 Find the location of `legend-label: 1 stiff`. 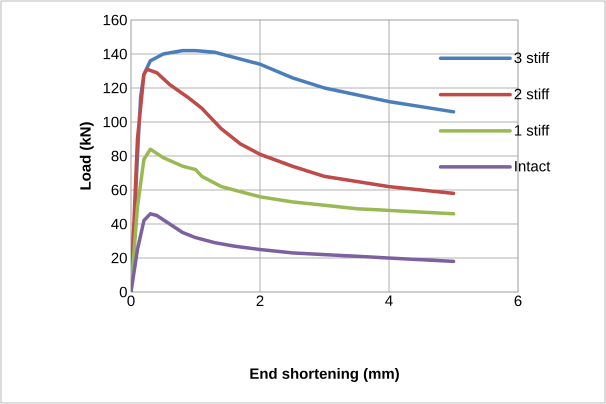

legend-label: 1 stiff is located at coordinates (532, 130).